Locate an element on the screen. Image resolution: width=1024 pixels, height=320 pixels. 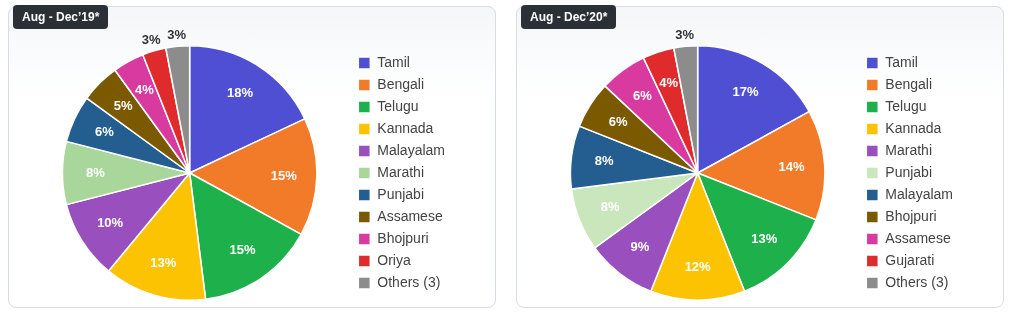
chart-title: Aug - Dec’20* is located at coordinates (569, 17).